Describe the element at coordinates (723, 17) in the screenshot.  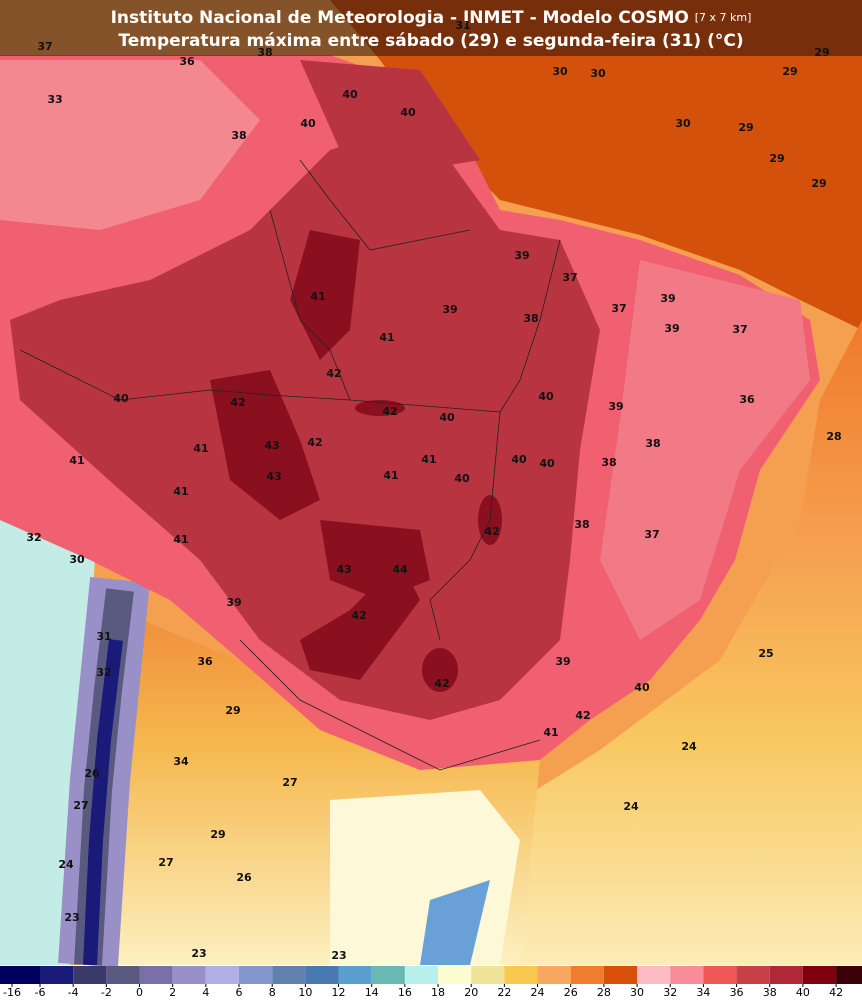
I see `resolution: [7 x 7 km]` at that location.